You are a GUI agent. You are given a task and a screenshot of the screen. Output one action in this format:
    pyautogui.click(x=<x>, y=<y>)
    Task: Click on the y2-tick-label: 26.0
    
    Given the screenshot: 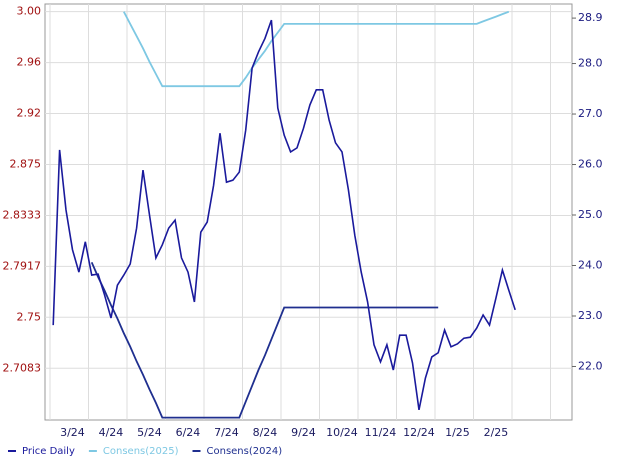 What is the action you would take?
    pyautogui.click(x=590, y=164)
    